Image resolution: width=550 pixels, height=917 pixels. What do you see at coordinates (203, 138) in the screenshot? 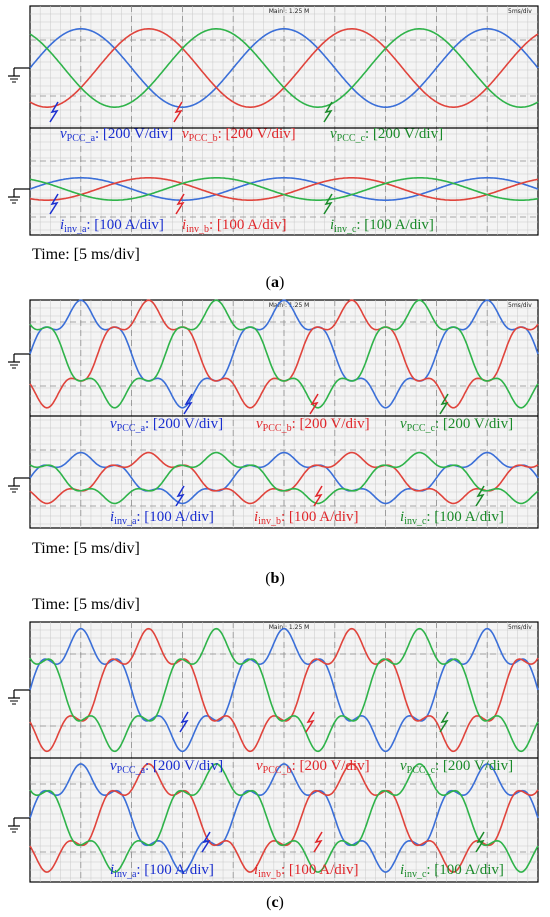
I see `voltage-label-a-1-subscript: PCC_b` at bounding box center [203, 138].